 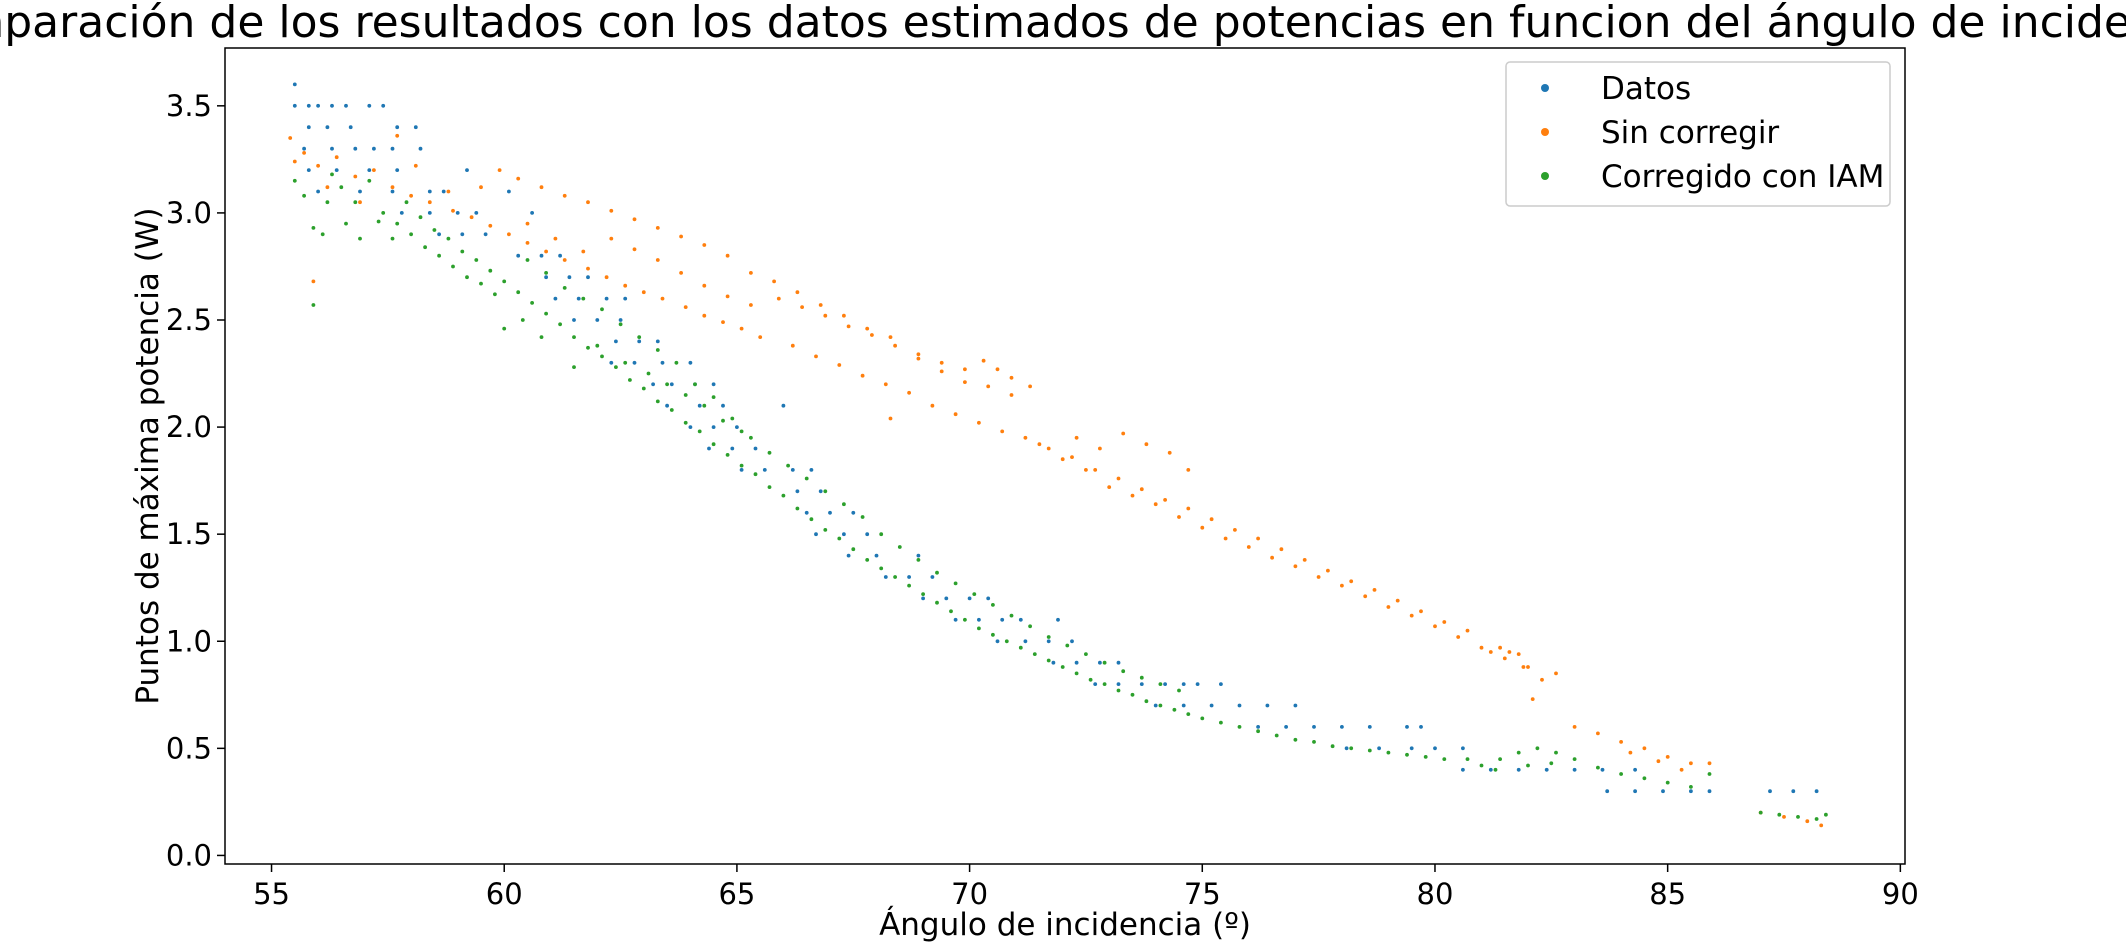 What do you see at coordinates (969, 894) in the screenshot?
I see `x-tick-label: 70` at bounding box center [969, 894].